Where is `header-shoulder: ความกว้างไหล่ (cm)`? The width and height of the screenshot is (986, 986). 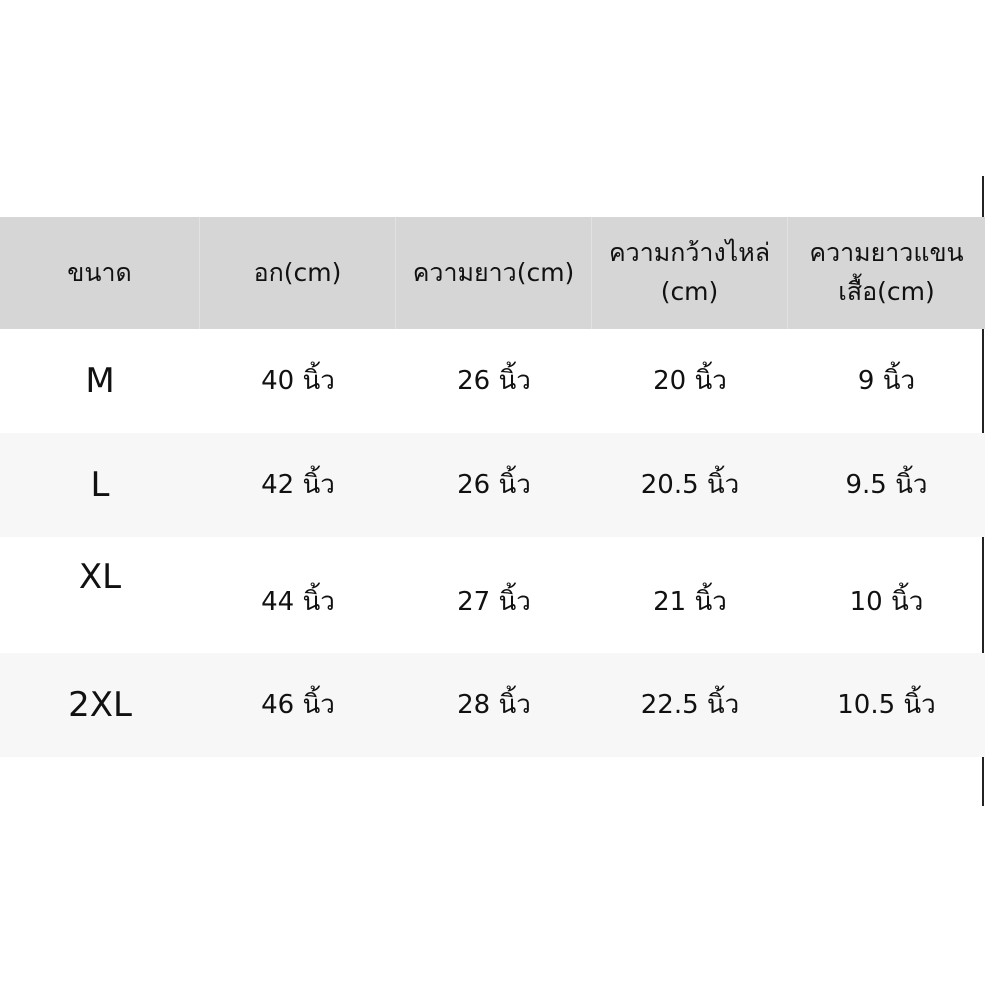 header-shoulder: ความกว้างไหล่ (cm) is located at coordinates (690, 273).